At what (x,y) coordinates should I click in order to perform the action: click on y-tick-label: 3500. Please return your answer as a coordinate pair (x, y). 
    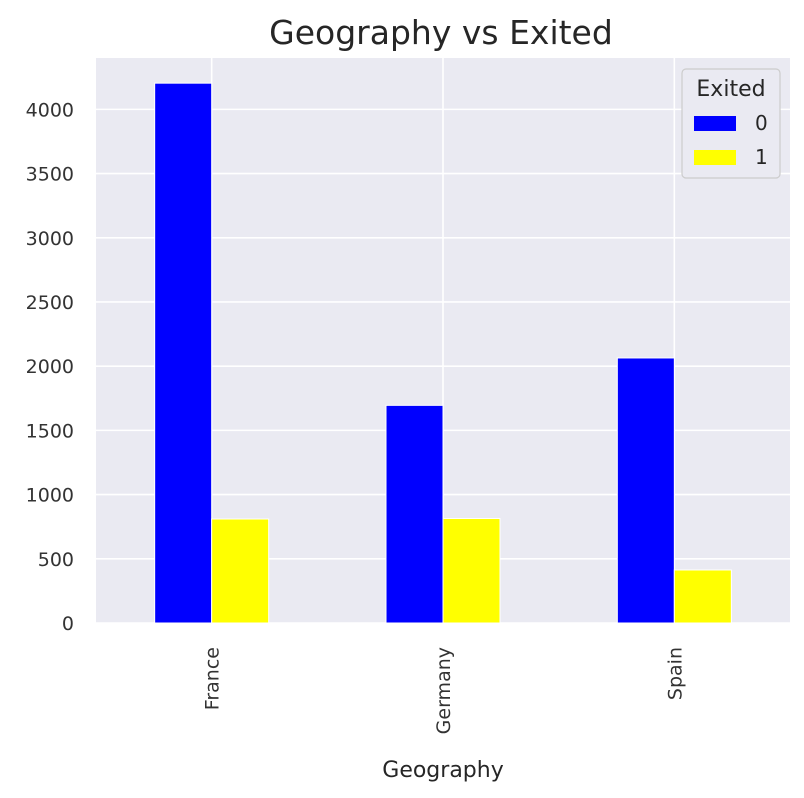
    Looking at the image, I should click on (50, 175).